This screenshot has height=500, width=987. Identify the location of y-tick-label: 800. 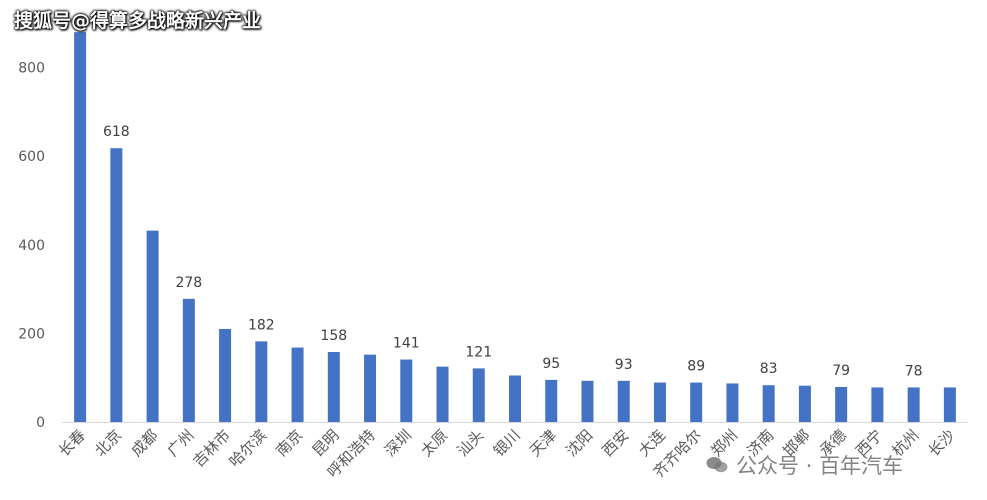
(31, 69).